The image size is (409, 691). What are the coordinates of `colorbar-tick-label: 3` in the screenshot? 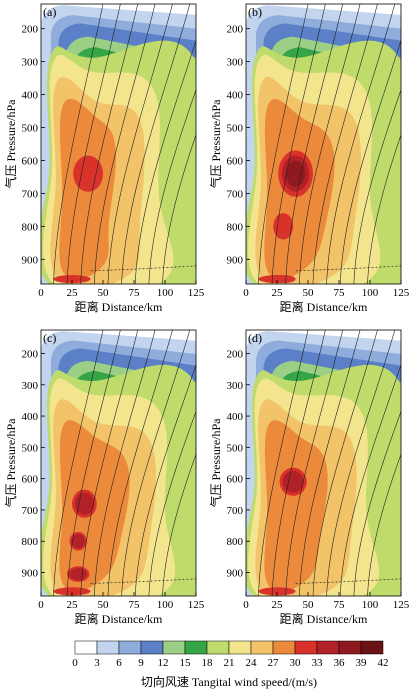 It's located at (97, 663).